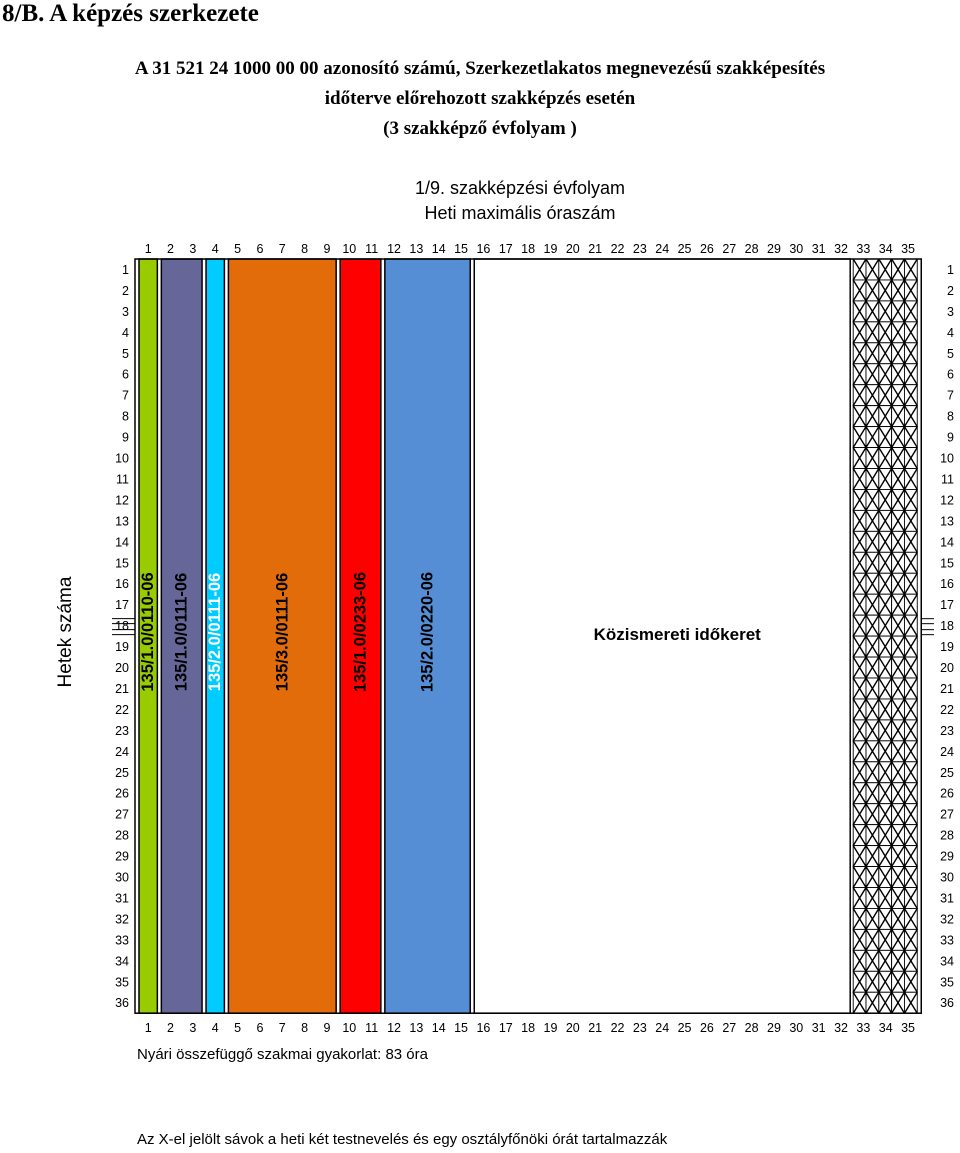  I want to click on x-tick-label: 3, so click(192, 249).